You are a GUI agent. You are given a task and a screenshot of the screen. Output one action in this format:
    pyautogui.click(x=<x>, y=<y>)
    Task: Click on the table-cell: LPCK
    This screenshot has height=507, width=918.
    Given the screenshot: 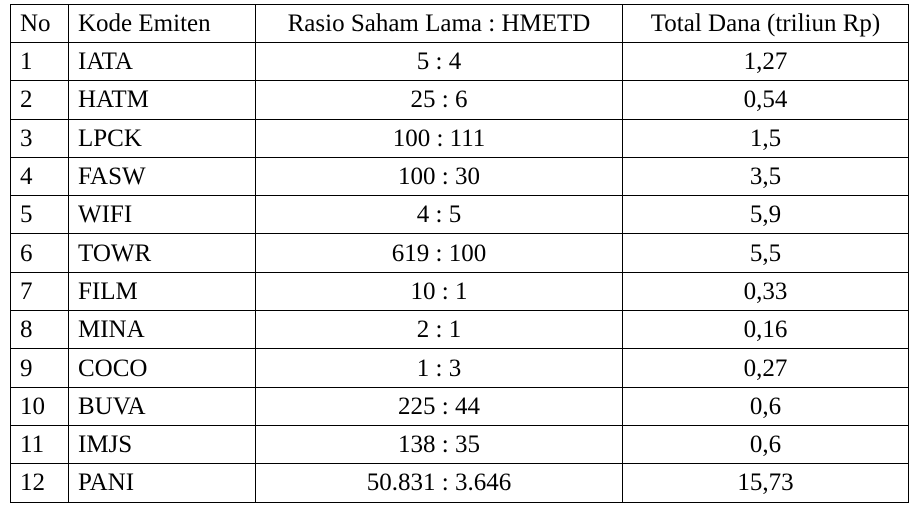 What is the action you would take?
    pyautogui.click(x=162, y=138)
    